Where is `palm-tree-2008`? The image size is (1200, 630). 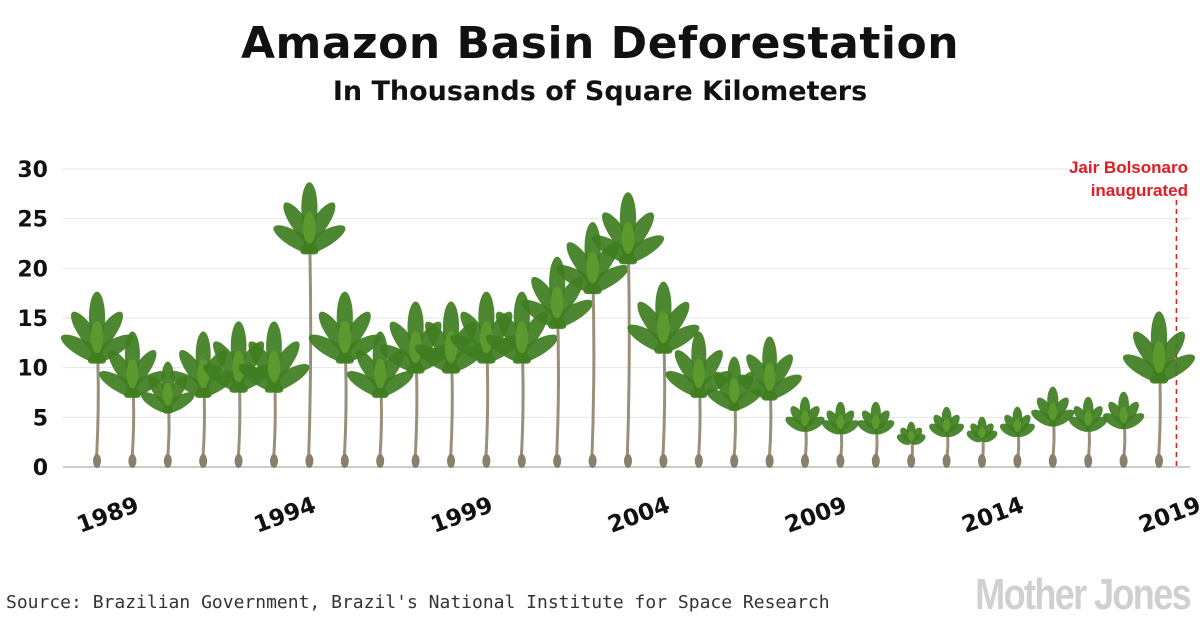 palm-tree-2008 is located at coordinates (805, 432).